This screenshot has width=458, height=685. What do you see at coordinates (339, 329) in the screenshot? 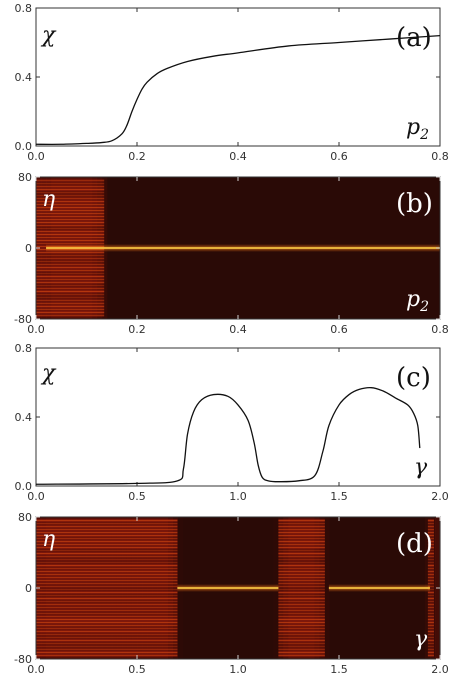
I see `x-tick-label: 0.6` at bounding box center [339, 329].